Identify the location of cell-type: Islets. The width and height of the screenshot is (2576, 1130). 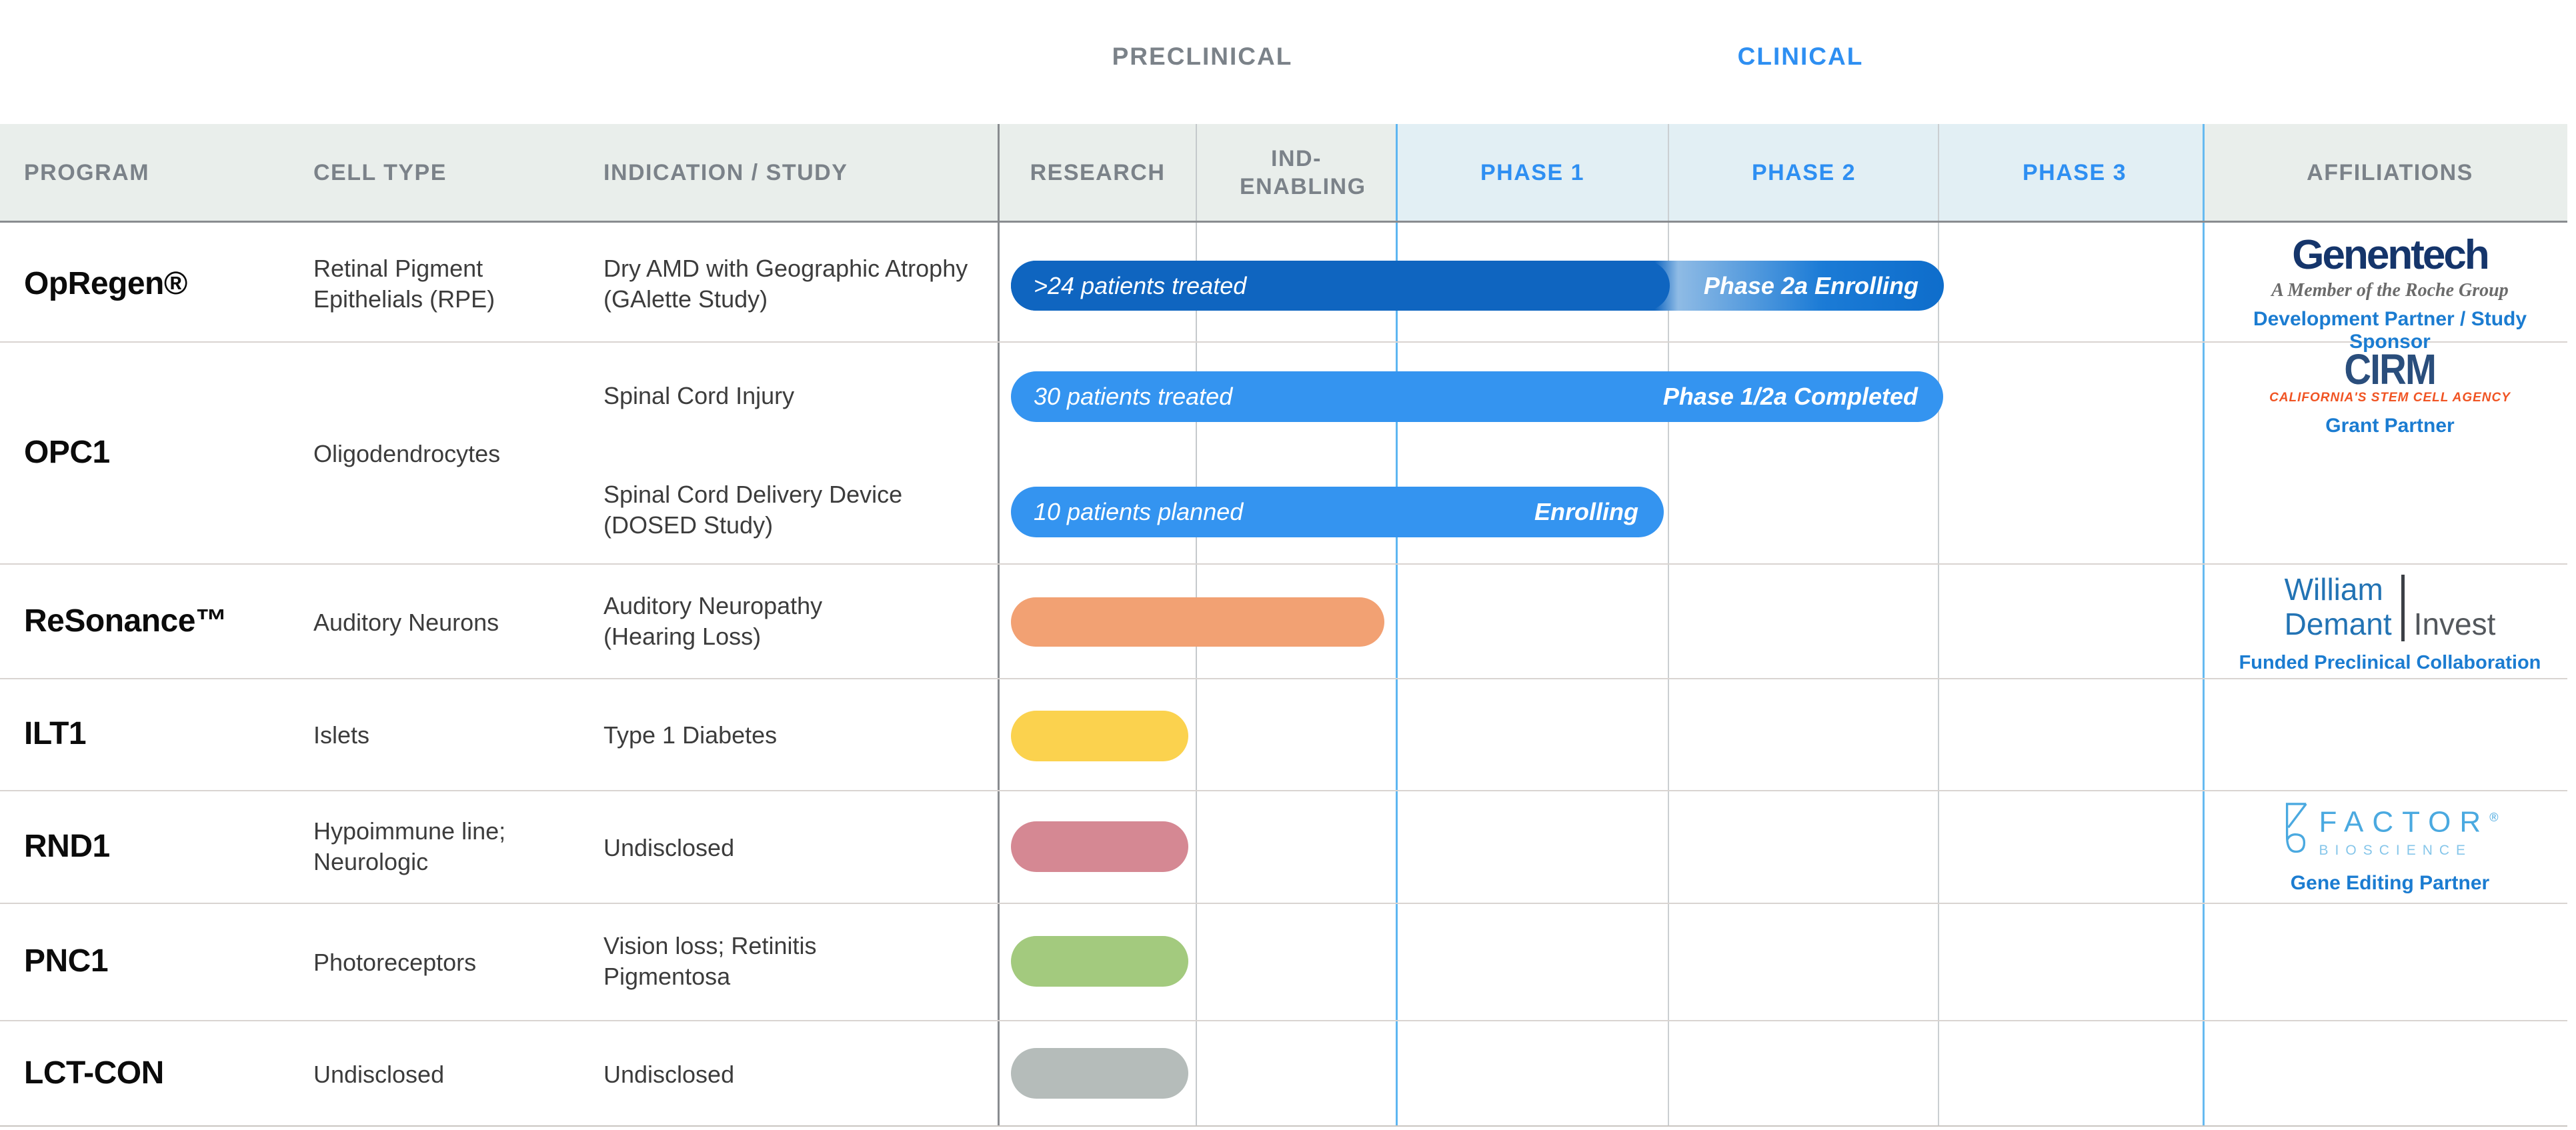
(341, 735).